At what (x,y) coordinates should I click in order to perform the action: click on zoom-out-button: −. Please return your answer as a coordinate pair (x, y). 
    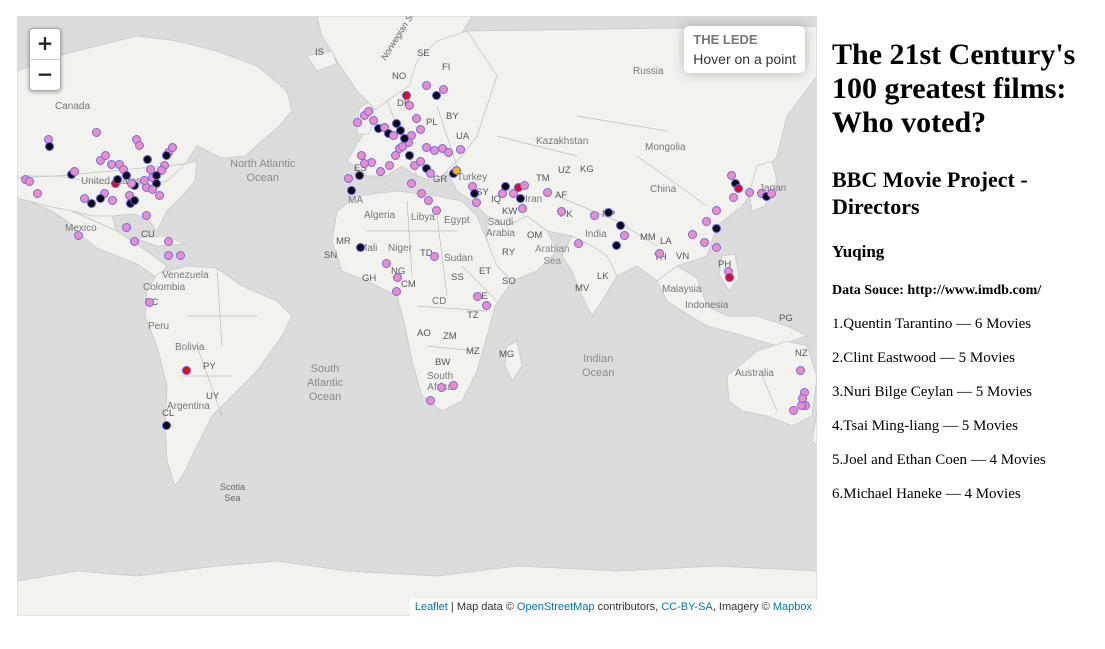
    Looking at the image, I should click on (45, 74).